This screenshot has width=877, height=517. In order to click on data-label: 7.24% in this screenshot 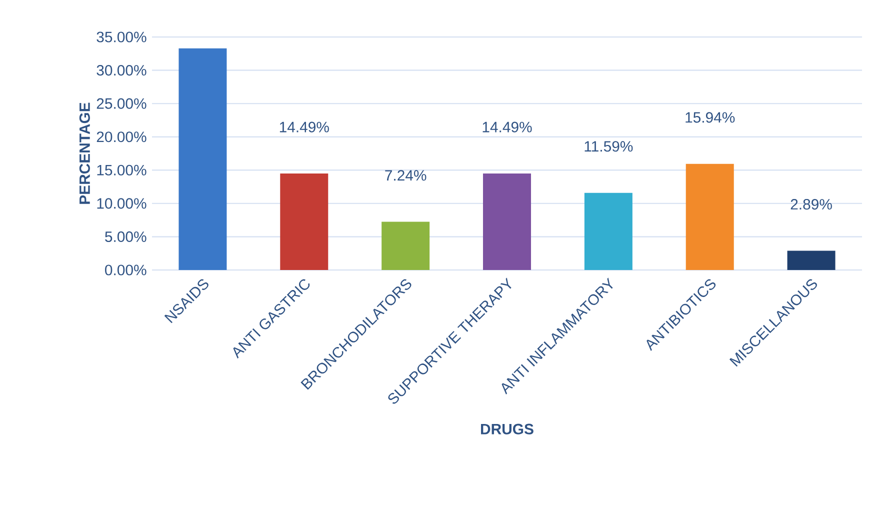, I will do `click(405, 175)`.